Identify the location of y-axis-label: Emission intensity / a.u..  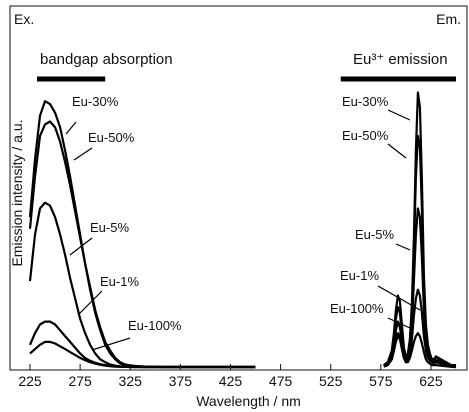
(17, 192).